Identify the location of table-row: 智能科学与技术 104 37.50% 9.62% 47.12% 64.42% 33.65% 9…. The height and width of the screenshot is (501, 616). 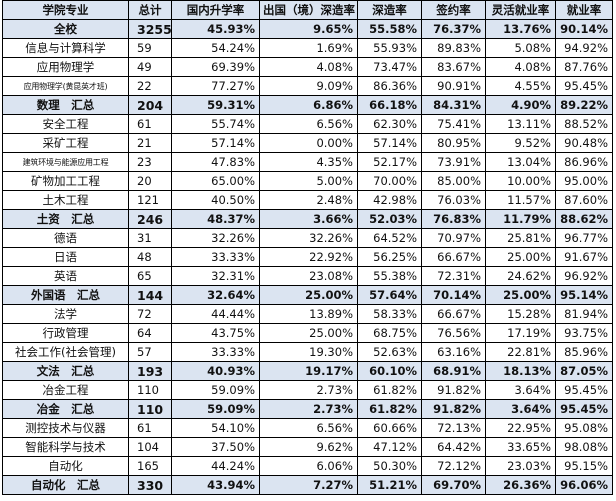
(307, 447).